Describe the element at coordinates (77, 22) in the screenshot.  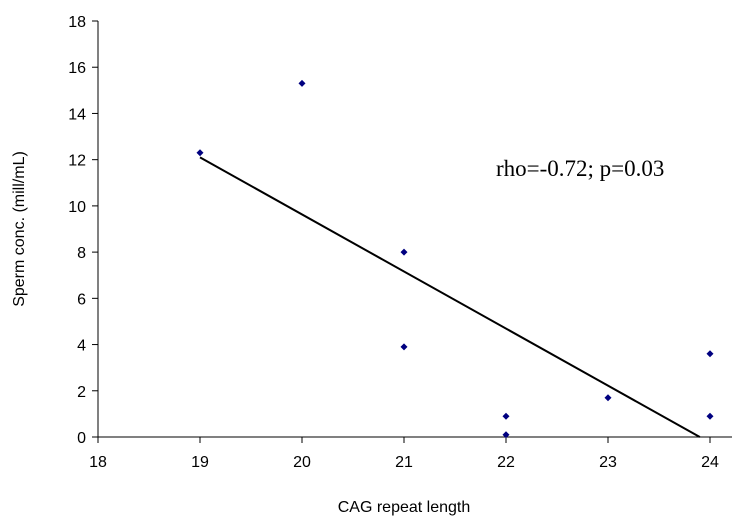
I see `y-tick-label: 18` at that location.